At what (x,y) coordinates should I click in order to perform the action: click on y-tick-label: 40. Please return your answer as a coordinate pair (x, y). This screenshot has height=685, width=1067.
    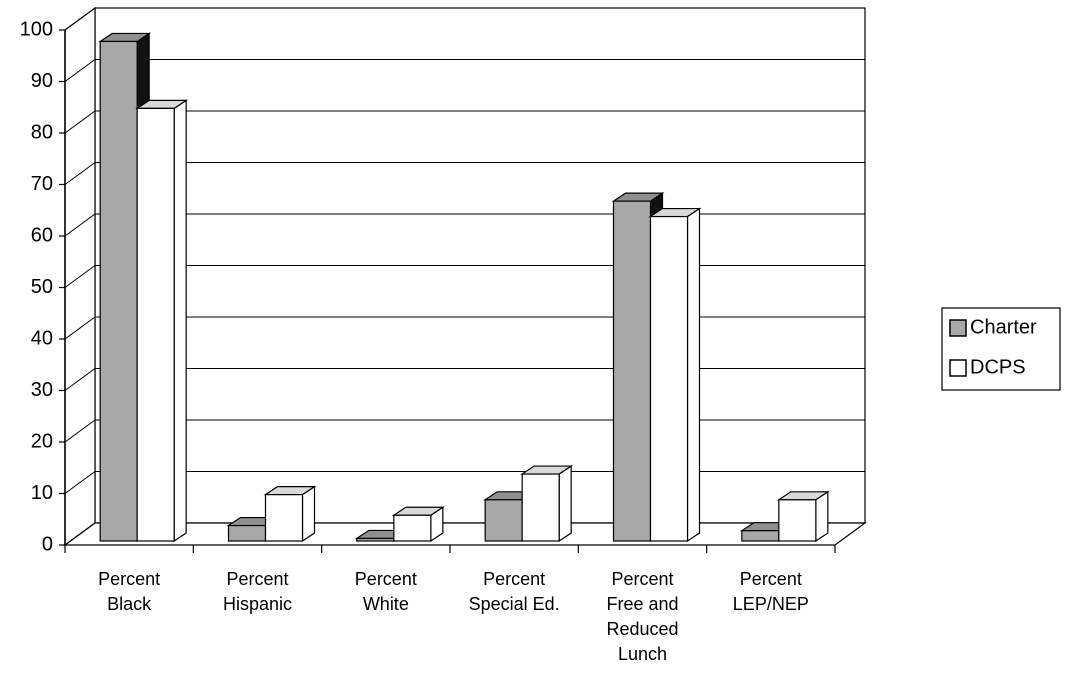
    Looking at the image, I should click on (42, 338).